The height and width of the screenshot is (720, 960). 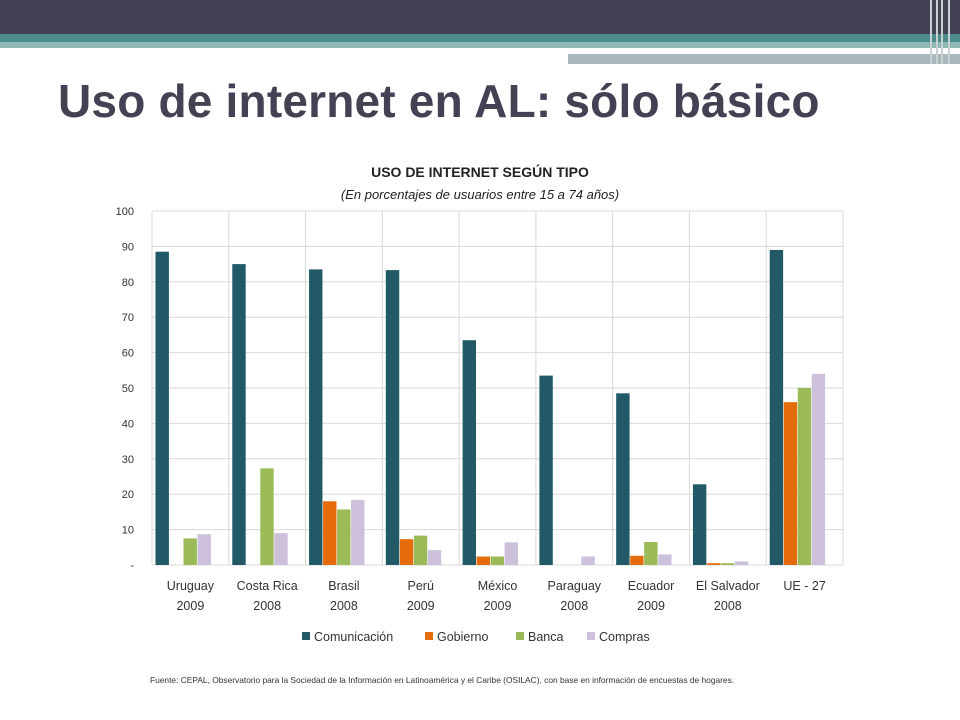 What do you see at coordinates (462, 637) in the screenshot?
I see `legend-entry: Gobierno` at bounding box center [462, 637].